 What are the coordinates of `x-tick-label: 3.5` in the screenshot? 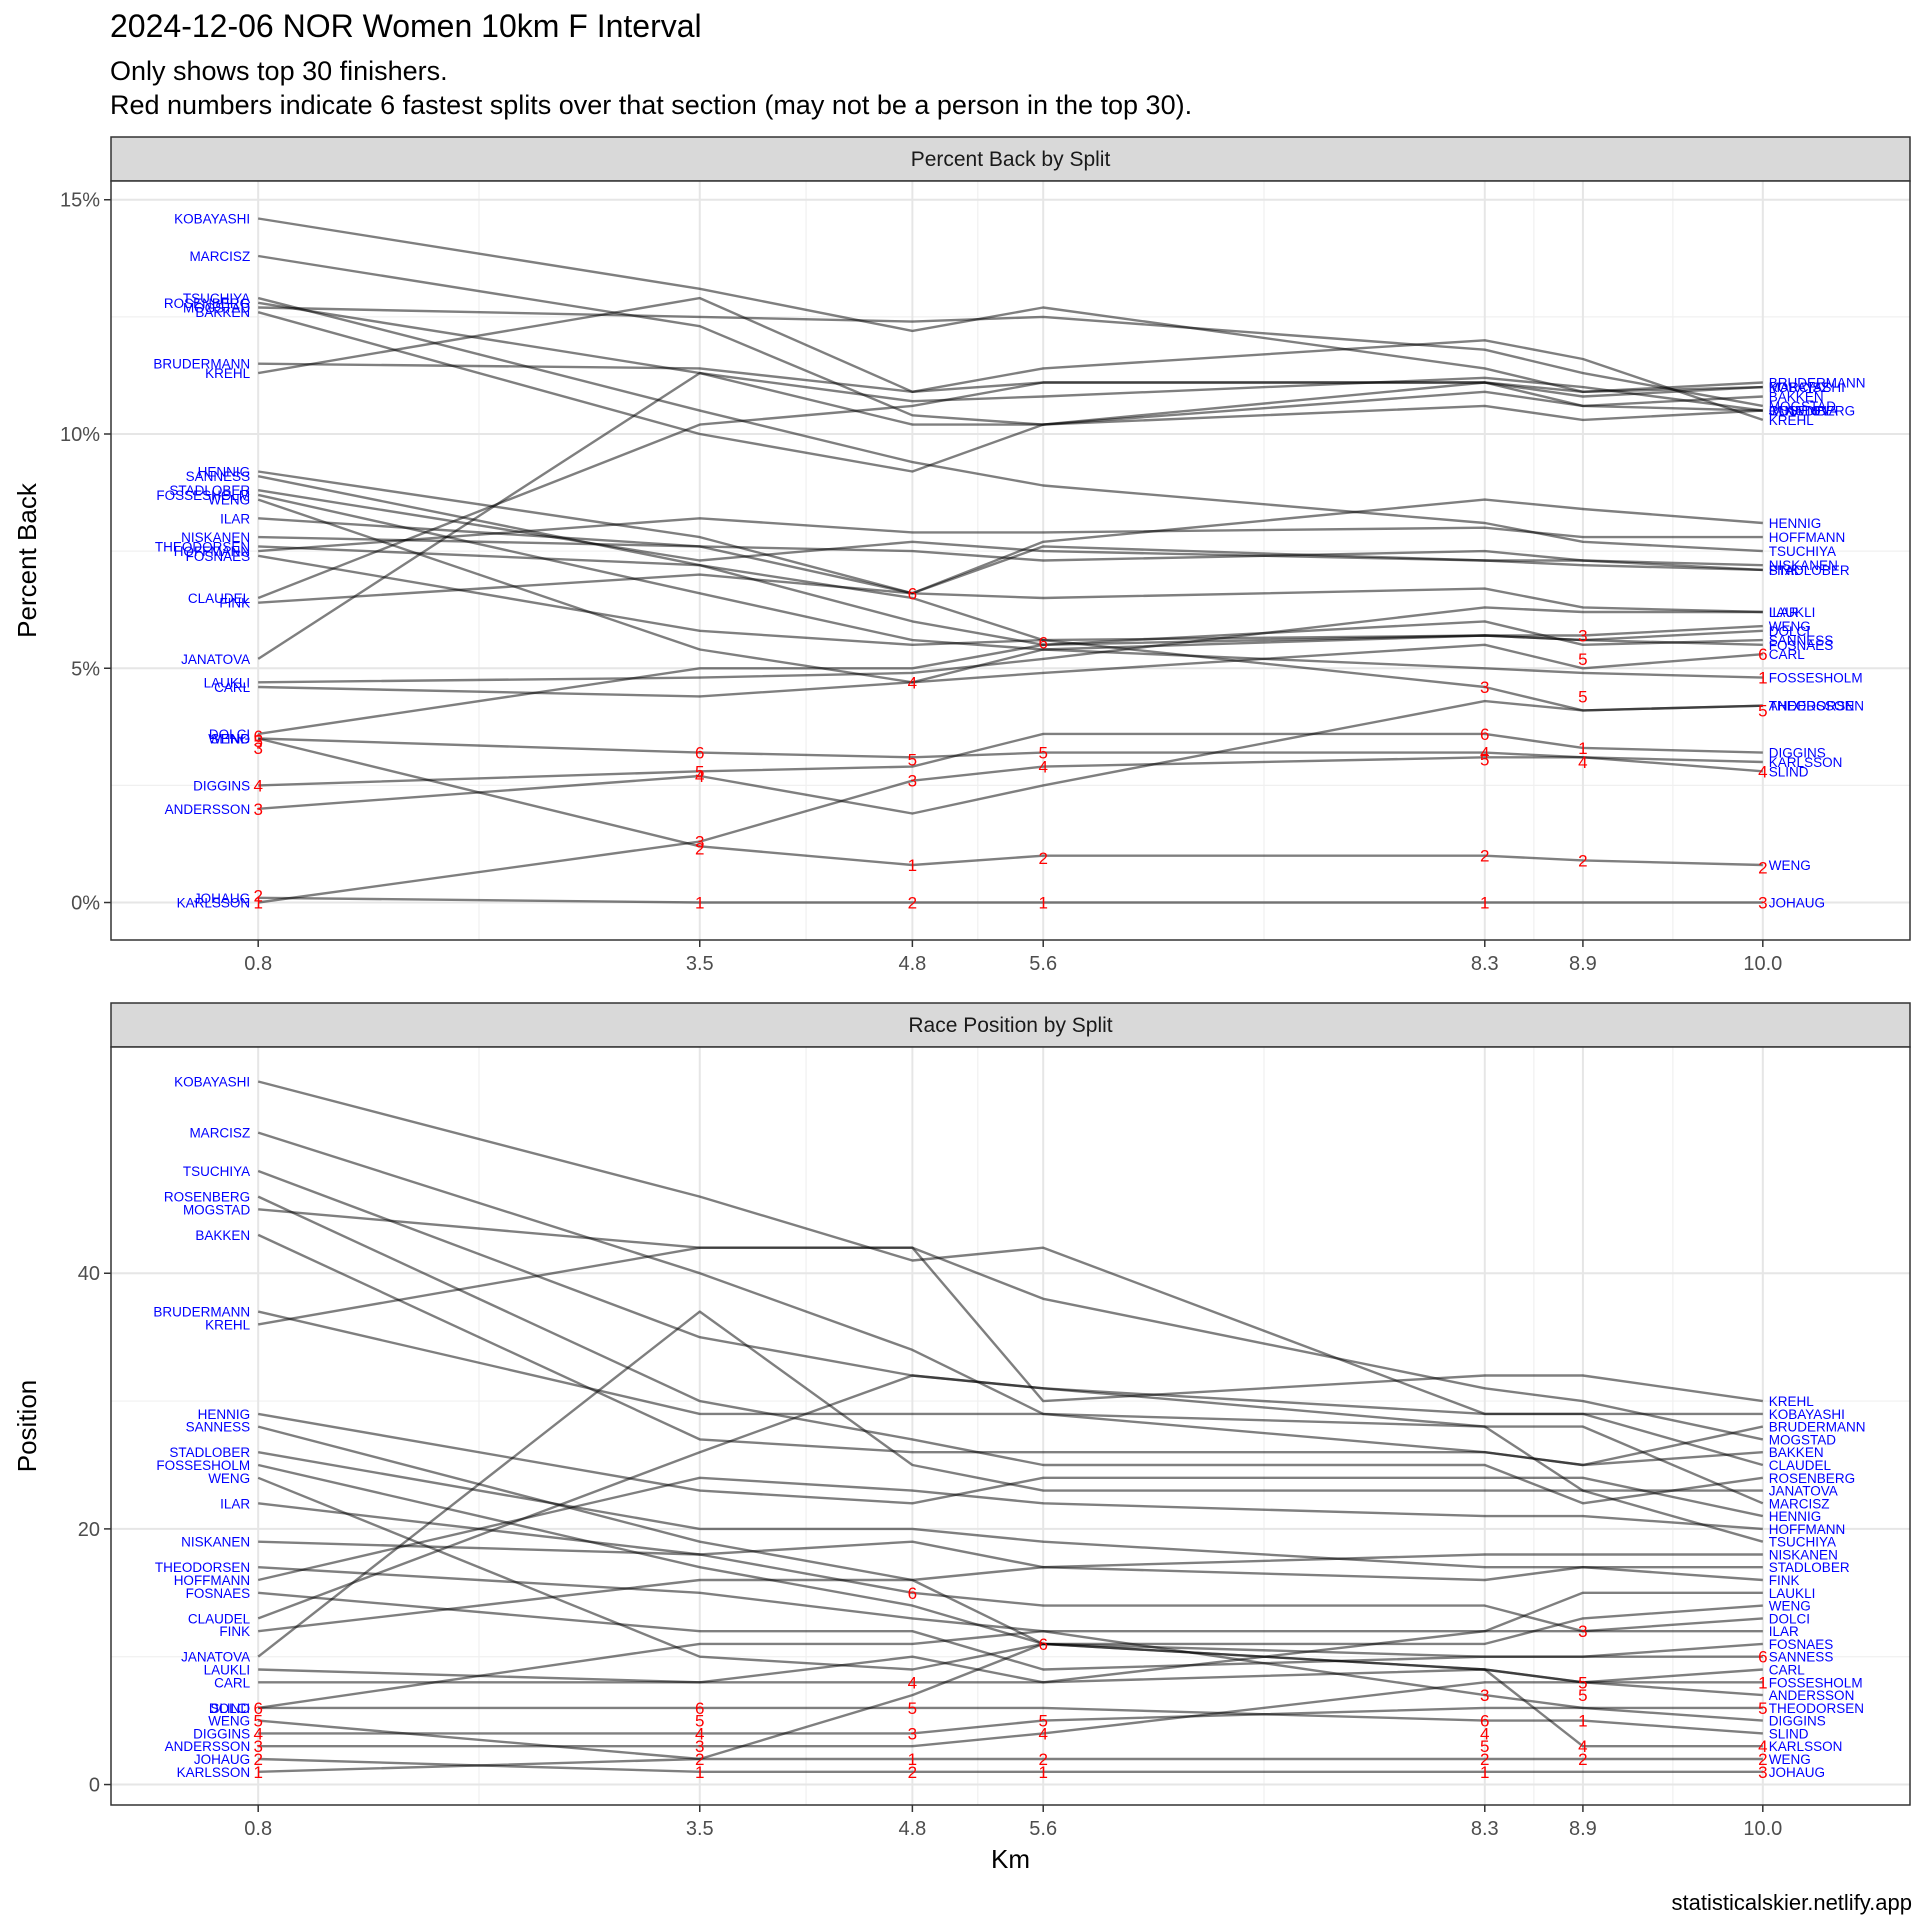 It's located at (700, 1829).